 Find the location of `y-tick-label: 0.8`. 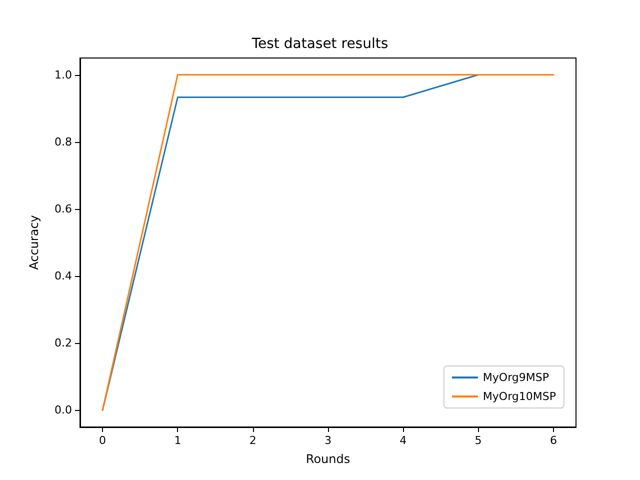

y-tick-label: 0.8 is located at coordinates (63, 141).